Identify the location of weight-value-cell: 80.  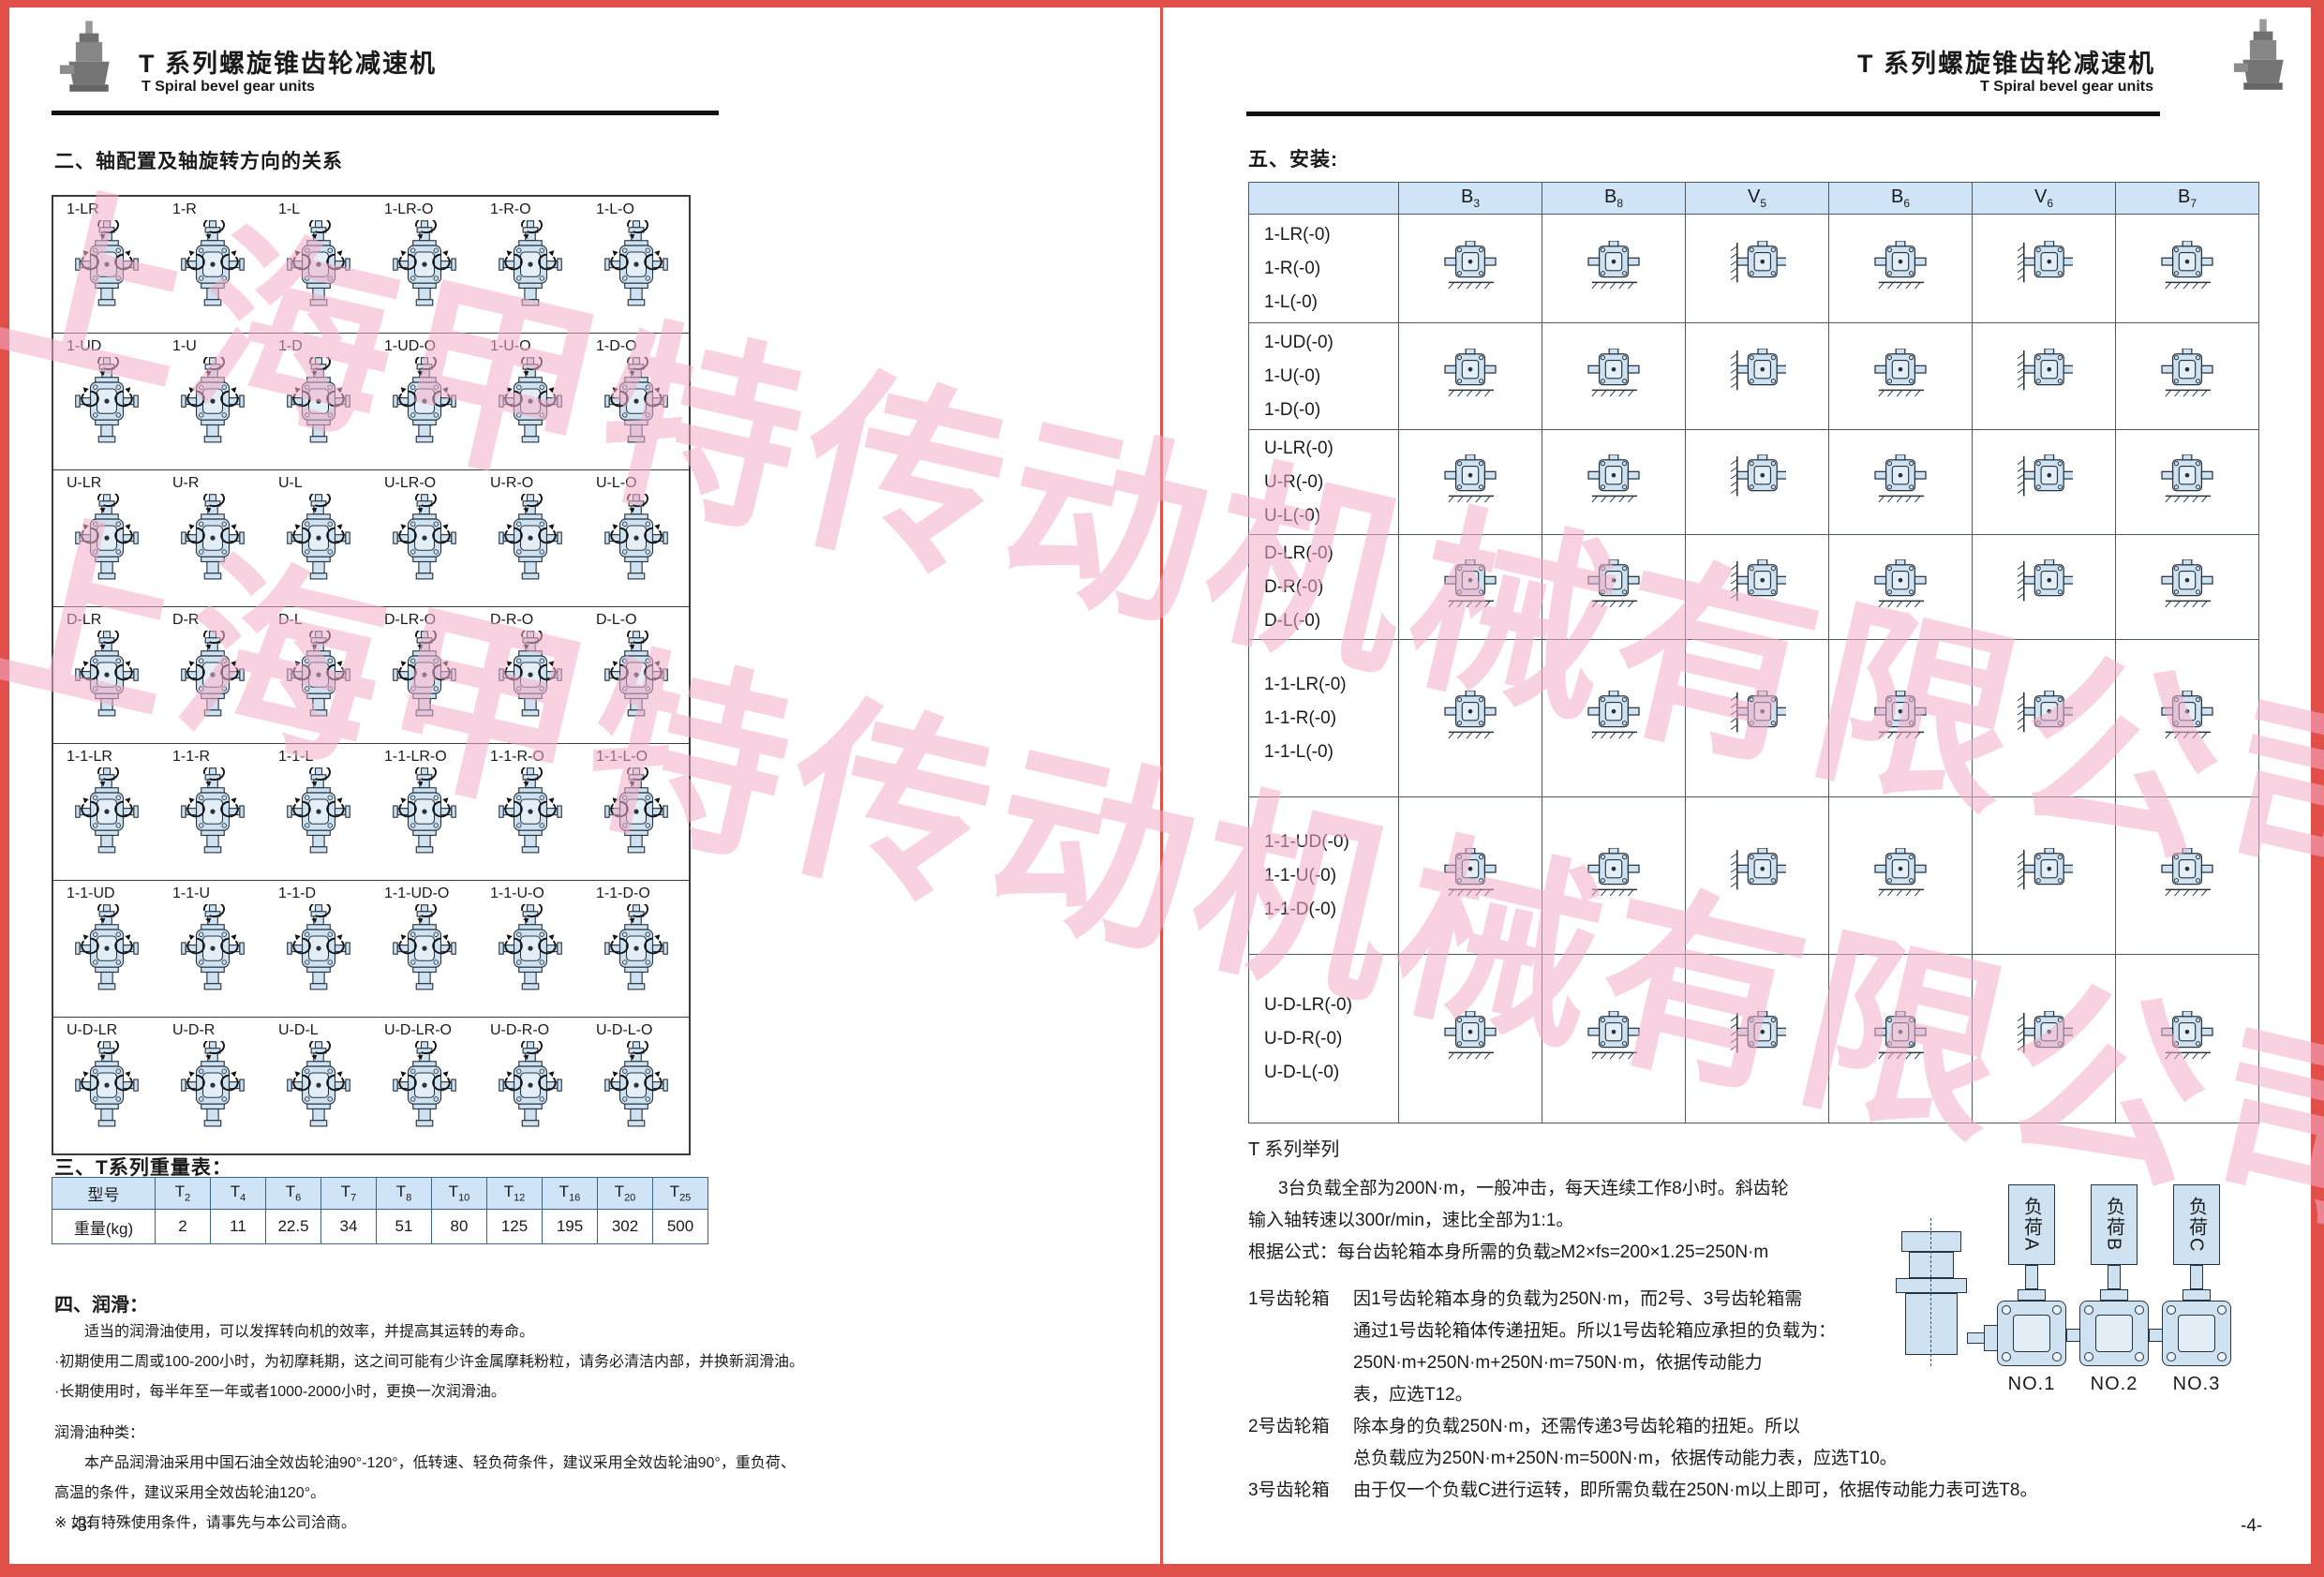
(459, 1227).